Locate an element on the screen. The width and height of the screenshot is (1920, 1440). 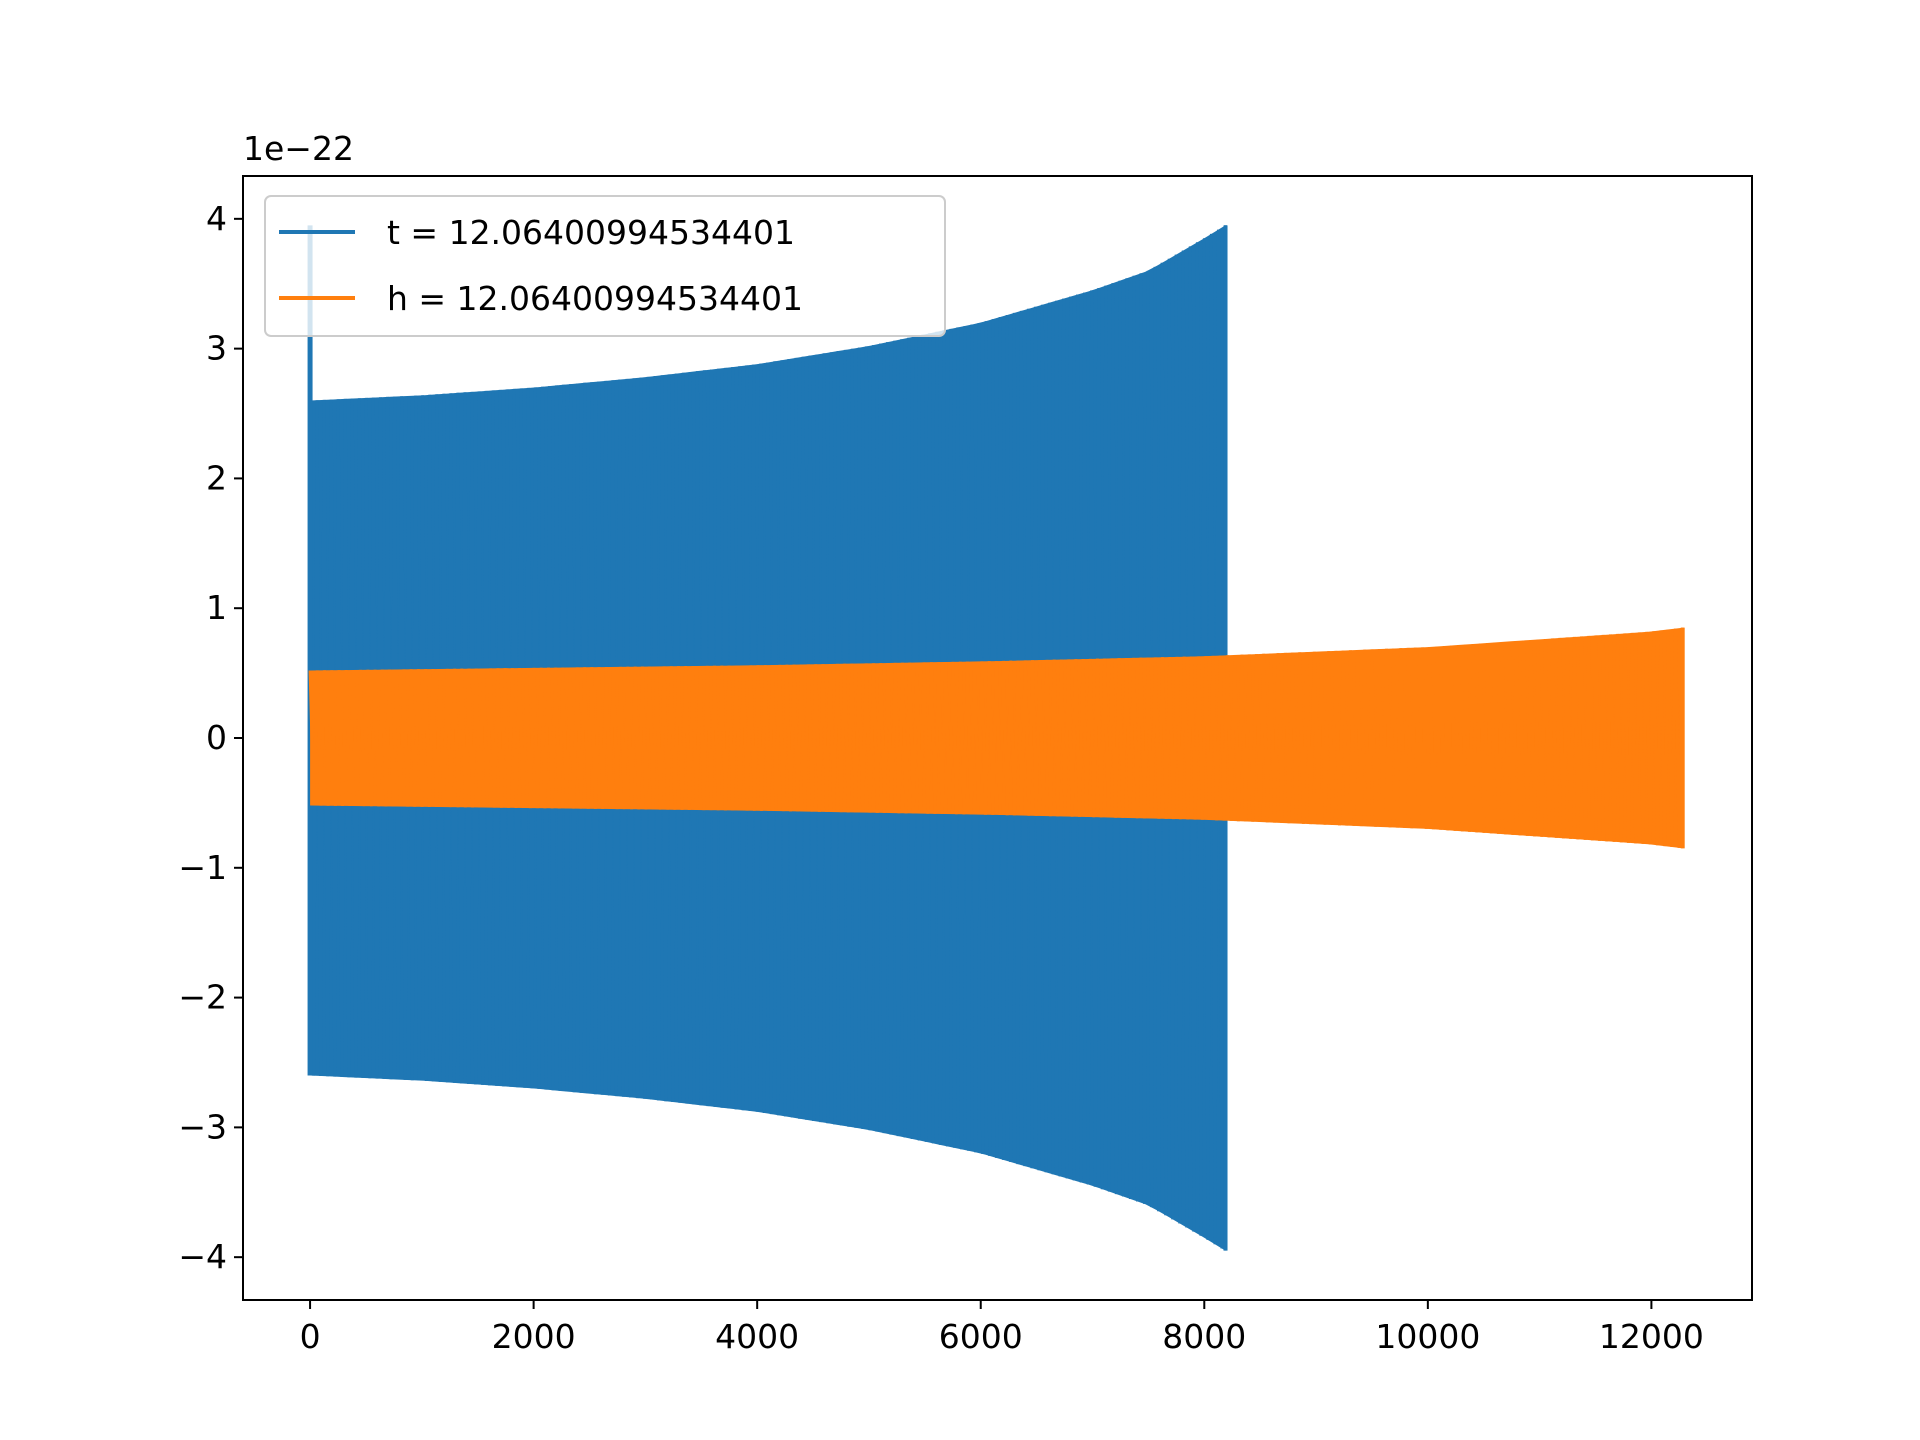
y-tick-label: 1 is located at coordinates (216, 607).